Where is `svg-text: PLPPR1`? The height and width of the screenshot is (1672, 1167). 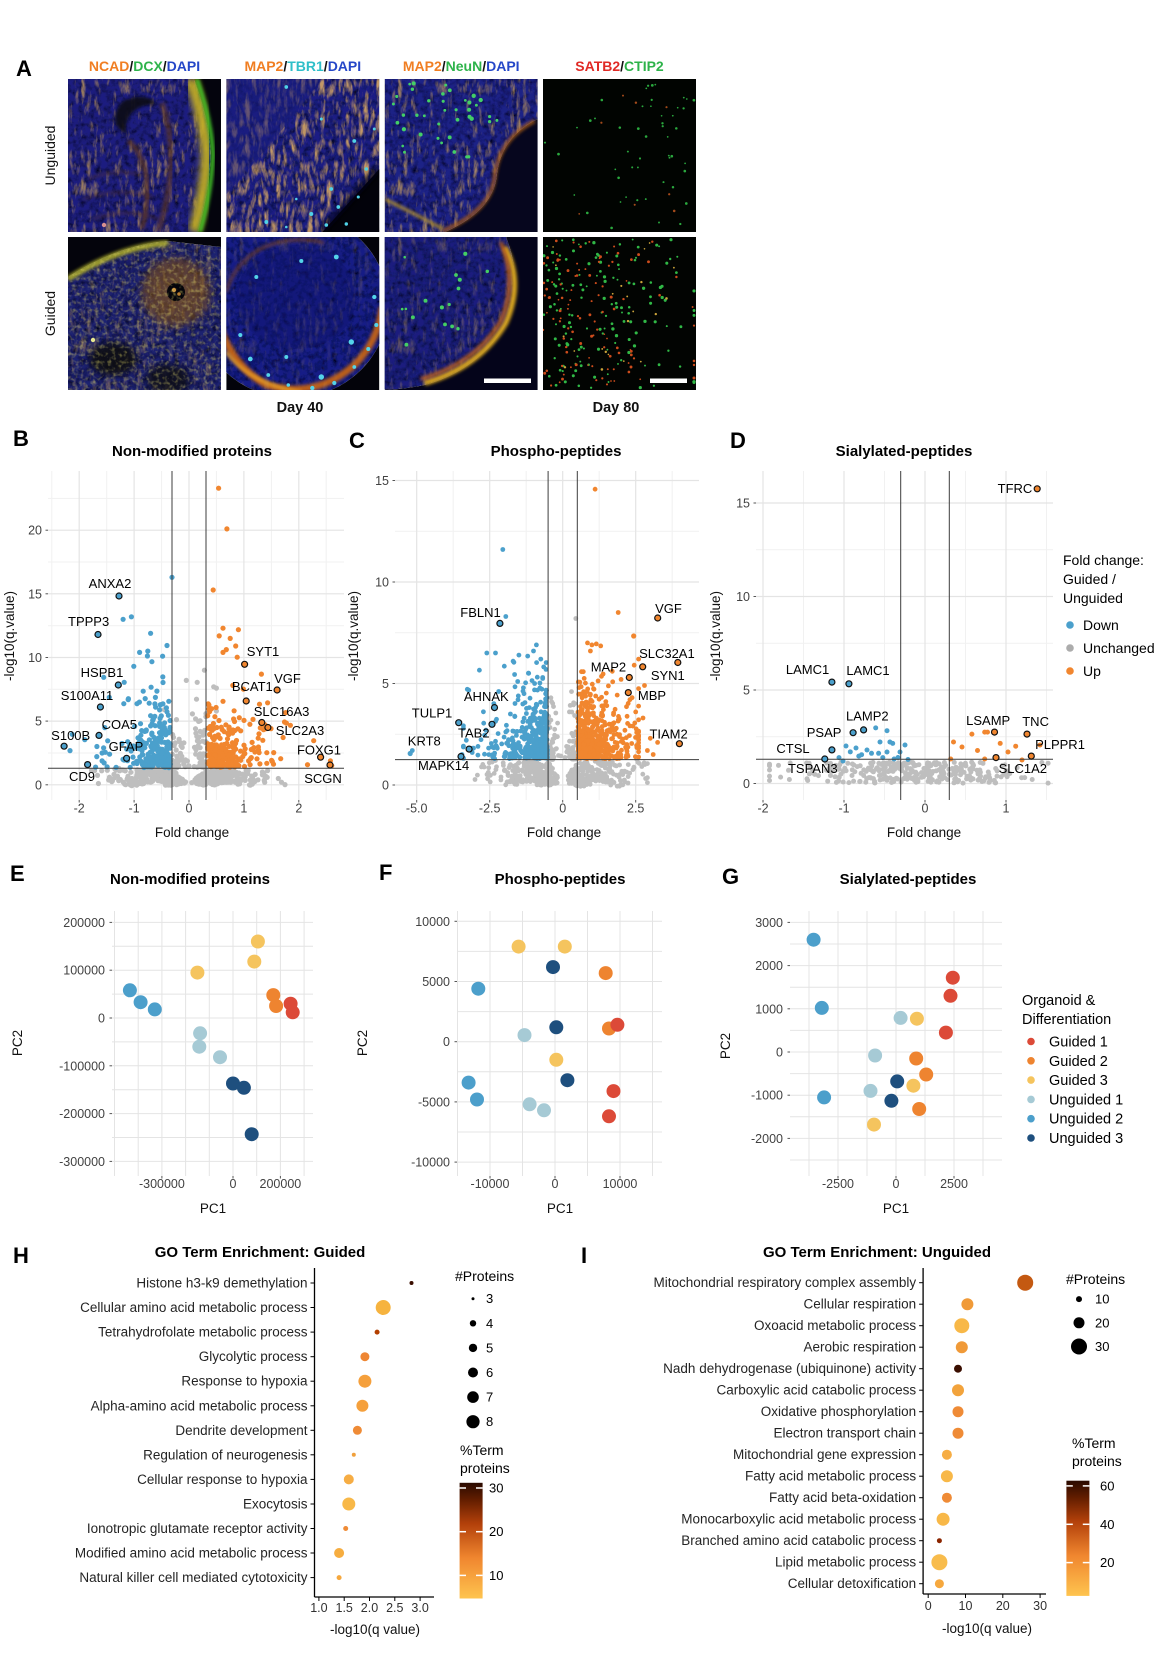
svg-text: PLPPR1 is located at coordinates (1060, 744).